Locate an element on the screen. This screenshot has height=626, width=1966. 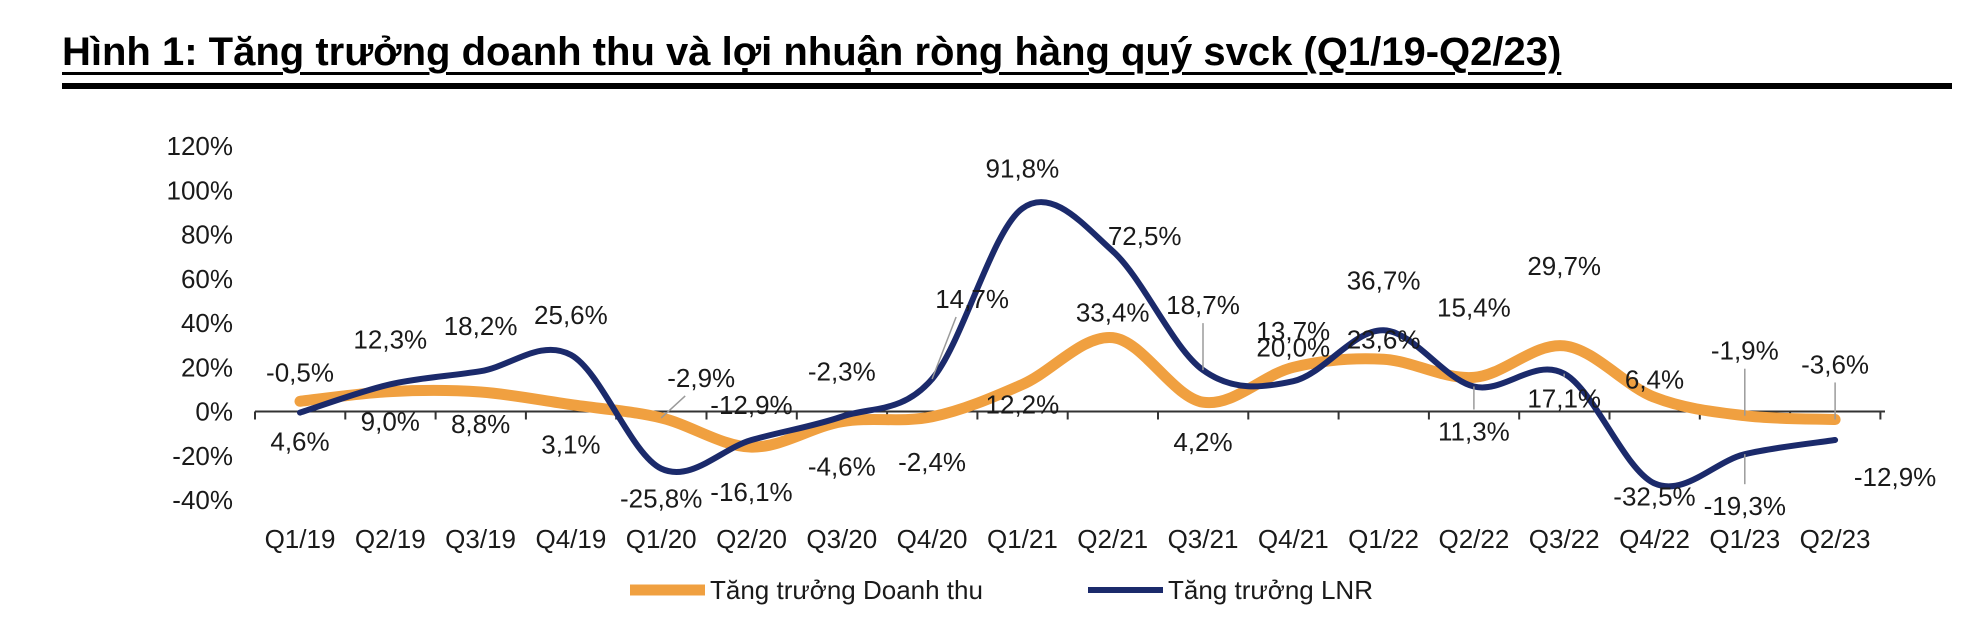
y-axis: 120% 100% 80% 60% 40% 20% 0% -20% -40% is located at coordinates (200, 323).